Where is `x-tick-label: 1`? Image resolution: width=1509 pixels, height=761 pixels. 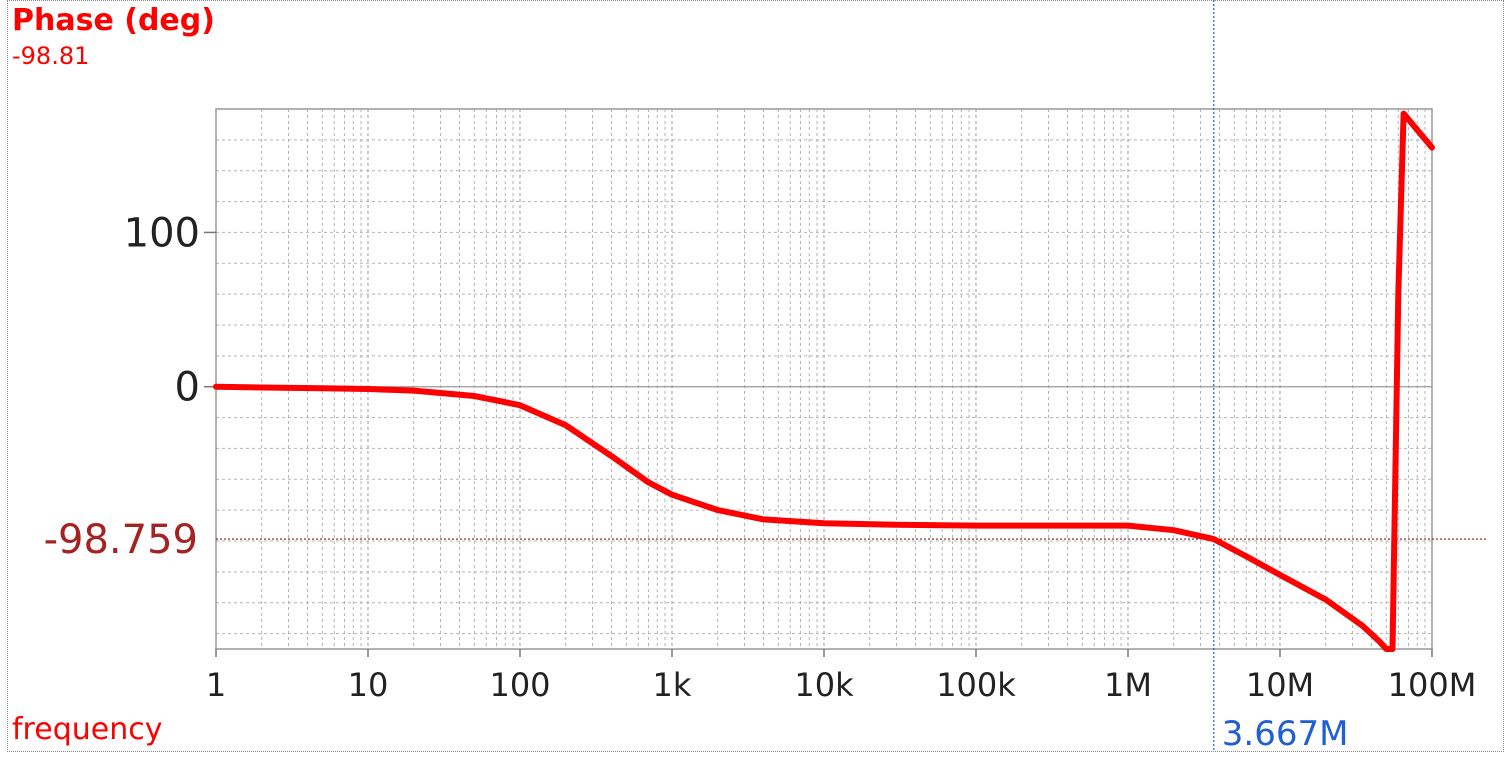
x-tick-label: 1 is located at coordinates (216, 685).